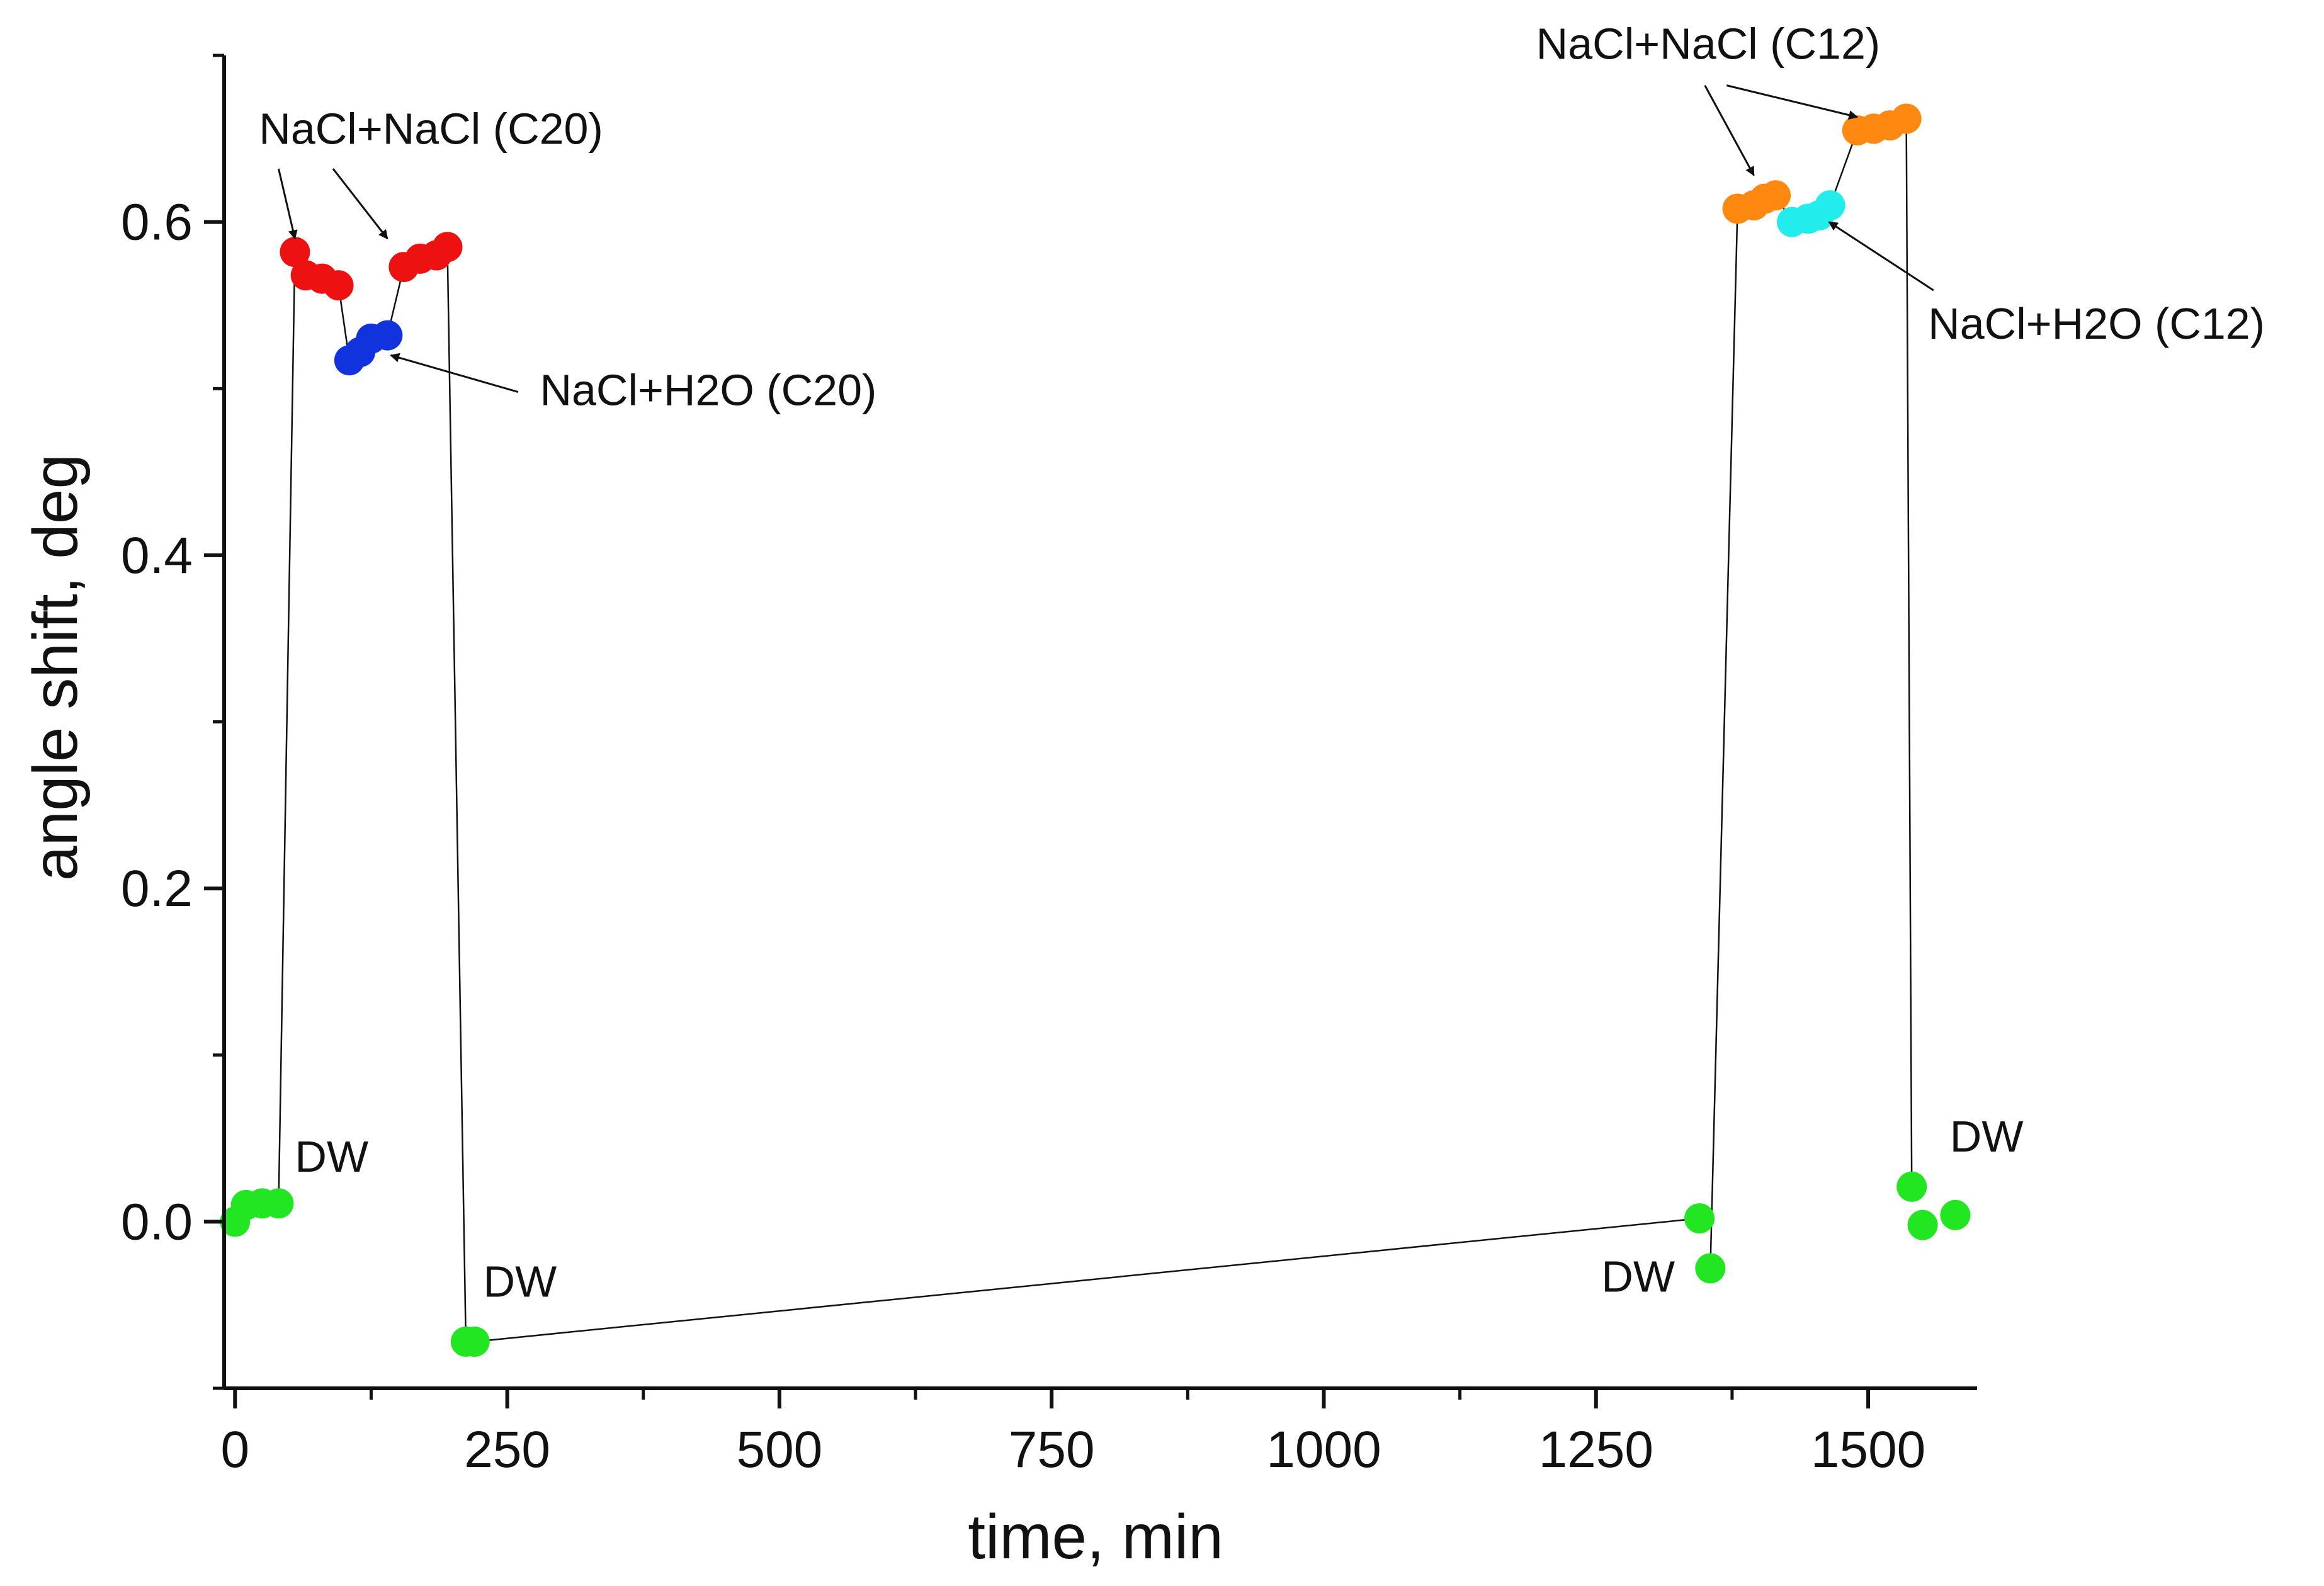  What do you see at coordinates (1708, 43) in the screenshot?
I see `annotation-label: NaCl+NaCl (C12)` at bounding box center [1708, 43].